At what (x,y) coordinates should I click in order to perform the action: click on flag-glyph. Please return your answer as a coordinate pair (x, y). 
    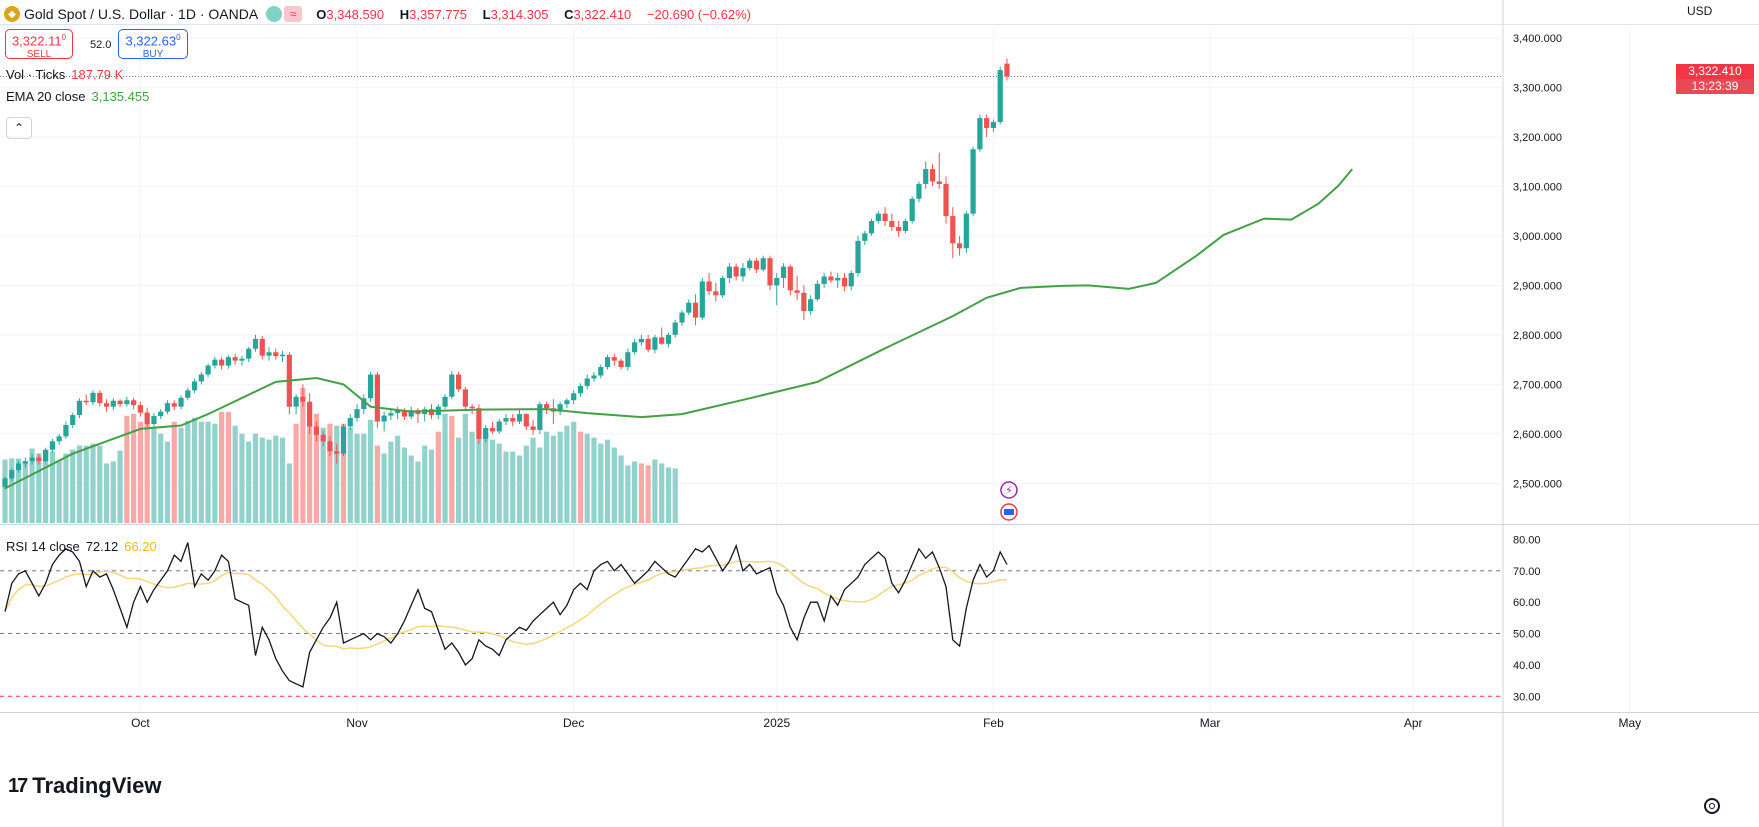
    Looking at the image, I should click on (1008, 512).